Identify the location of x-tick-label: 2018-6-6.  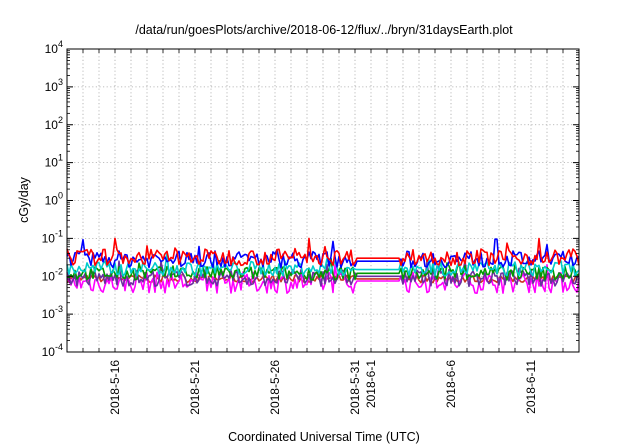
(451, 384).